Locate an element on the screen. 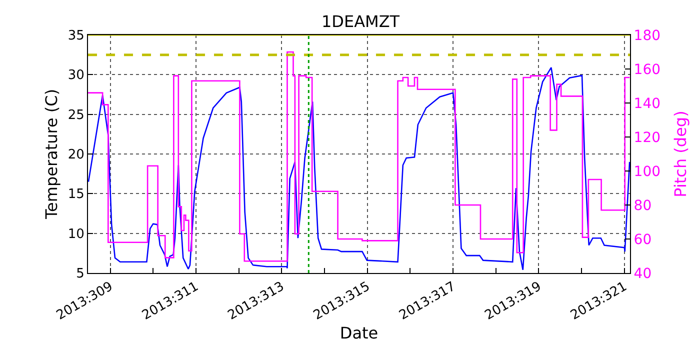 The height and width of the screenshot is (350, 700). x-axis-title: Date is located at coordinates (359, 332).